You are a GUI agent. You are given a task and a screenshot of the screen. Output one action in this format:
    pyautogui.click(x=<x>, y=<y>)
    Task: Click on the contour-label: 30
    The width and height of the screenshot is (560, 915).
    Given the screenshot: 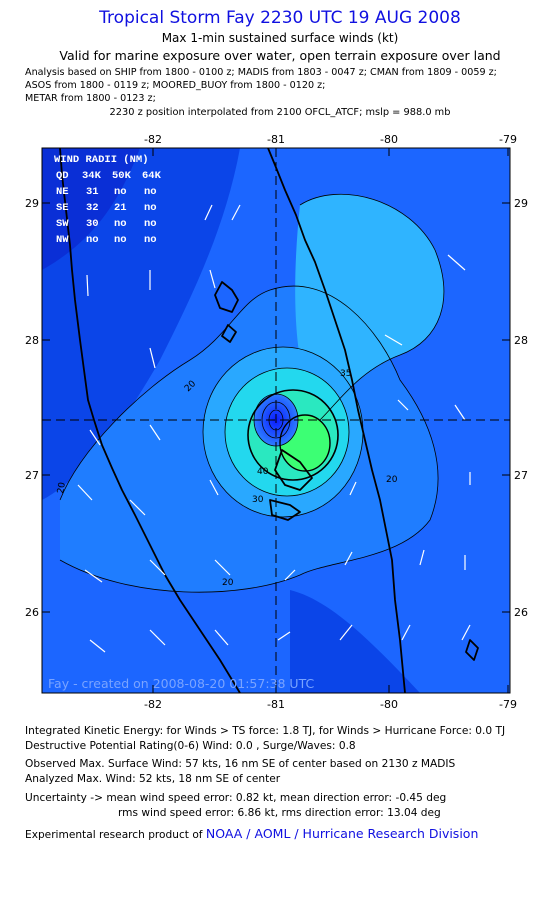 What is the action you would take?
    pyautogui.click(x=258, y=500)
    